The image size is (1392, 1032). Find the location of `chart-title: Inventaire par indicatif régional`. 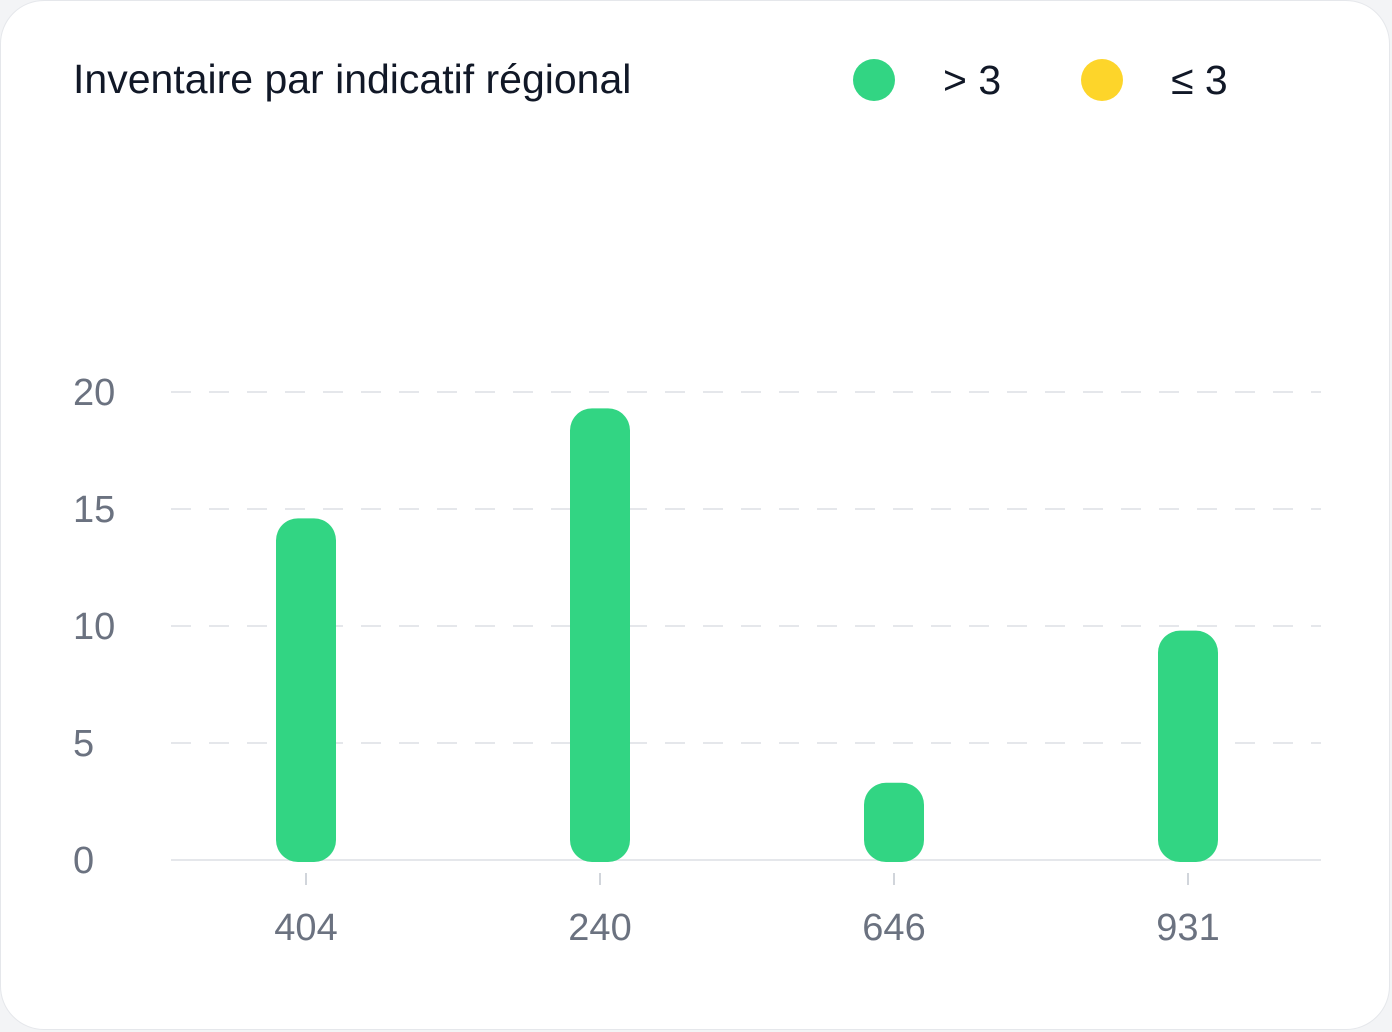

chart-title: Inventaire par indicatif régional is located at coordinates (352, 79).